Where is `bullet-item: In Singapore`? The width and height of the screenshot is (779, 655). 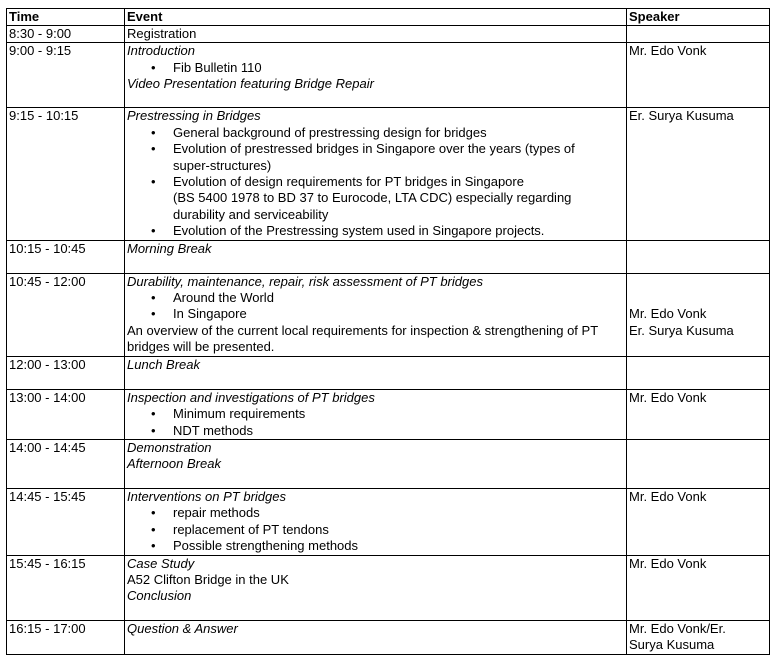 bullet-item: In Singapore is located at coordinates (375, 314).